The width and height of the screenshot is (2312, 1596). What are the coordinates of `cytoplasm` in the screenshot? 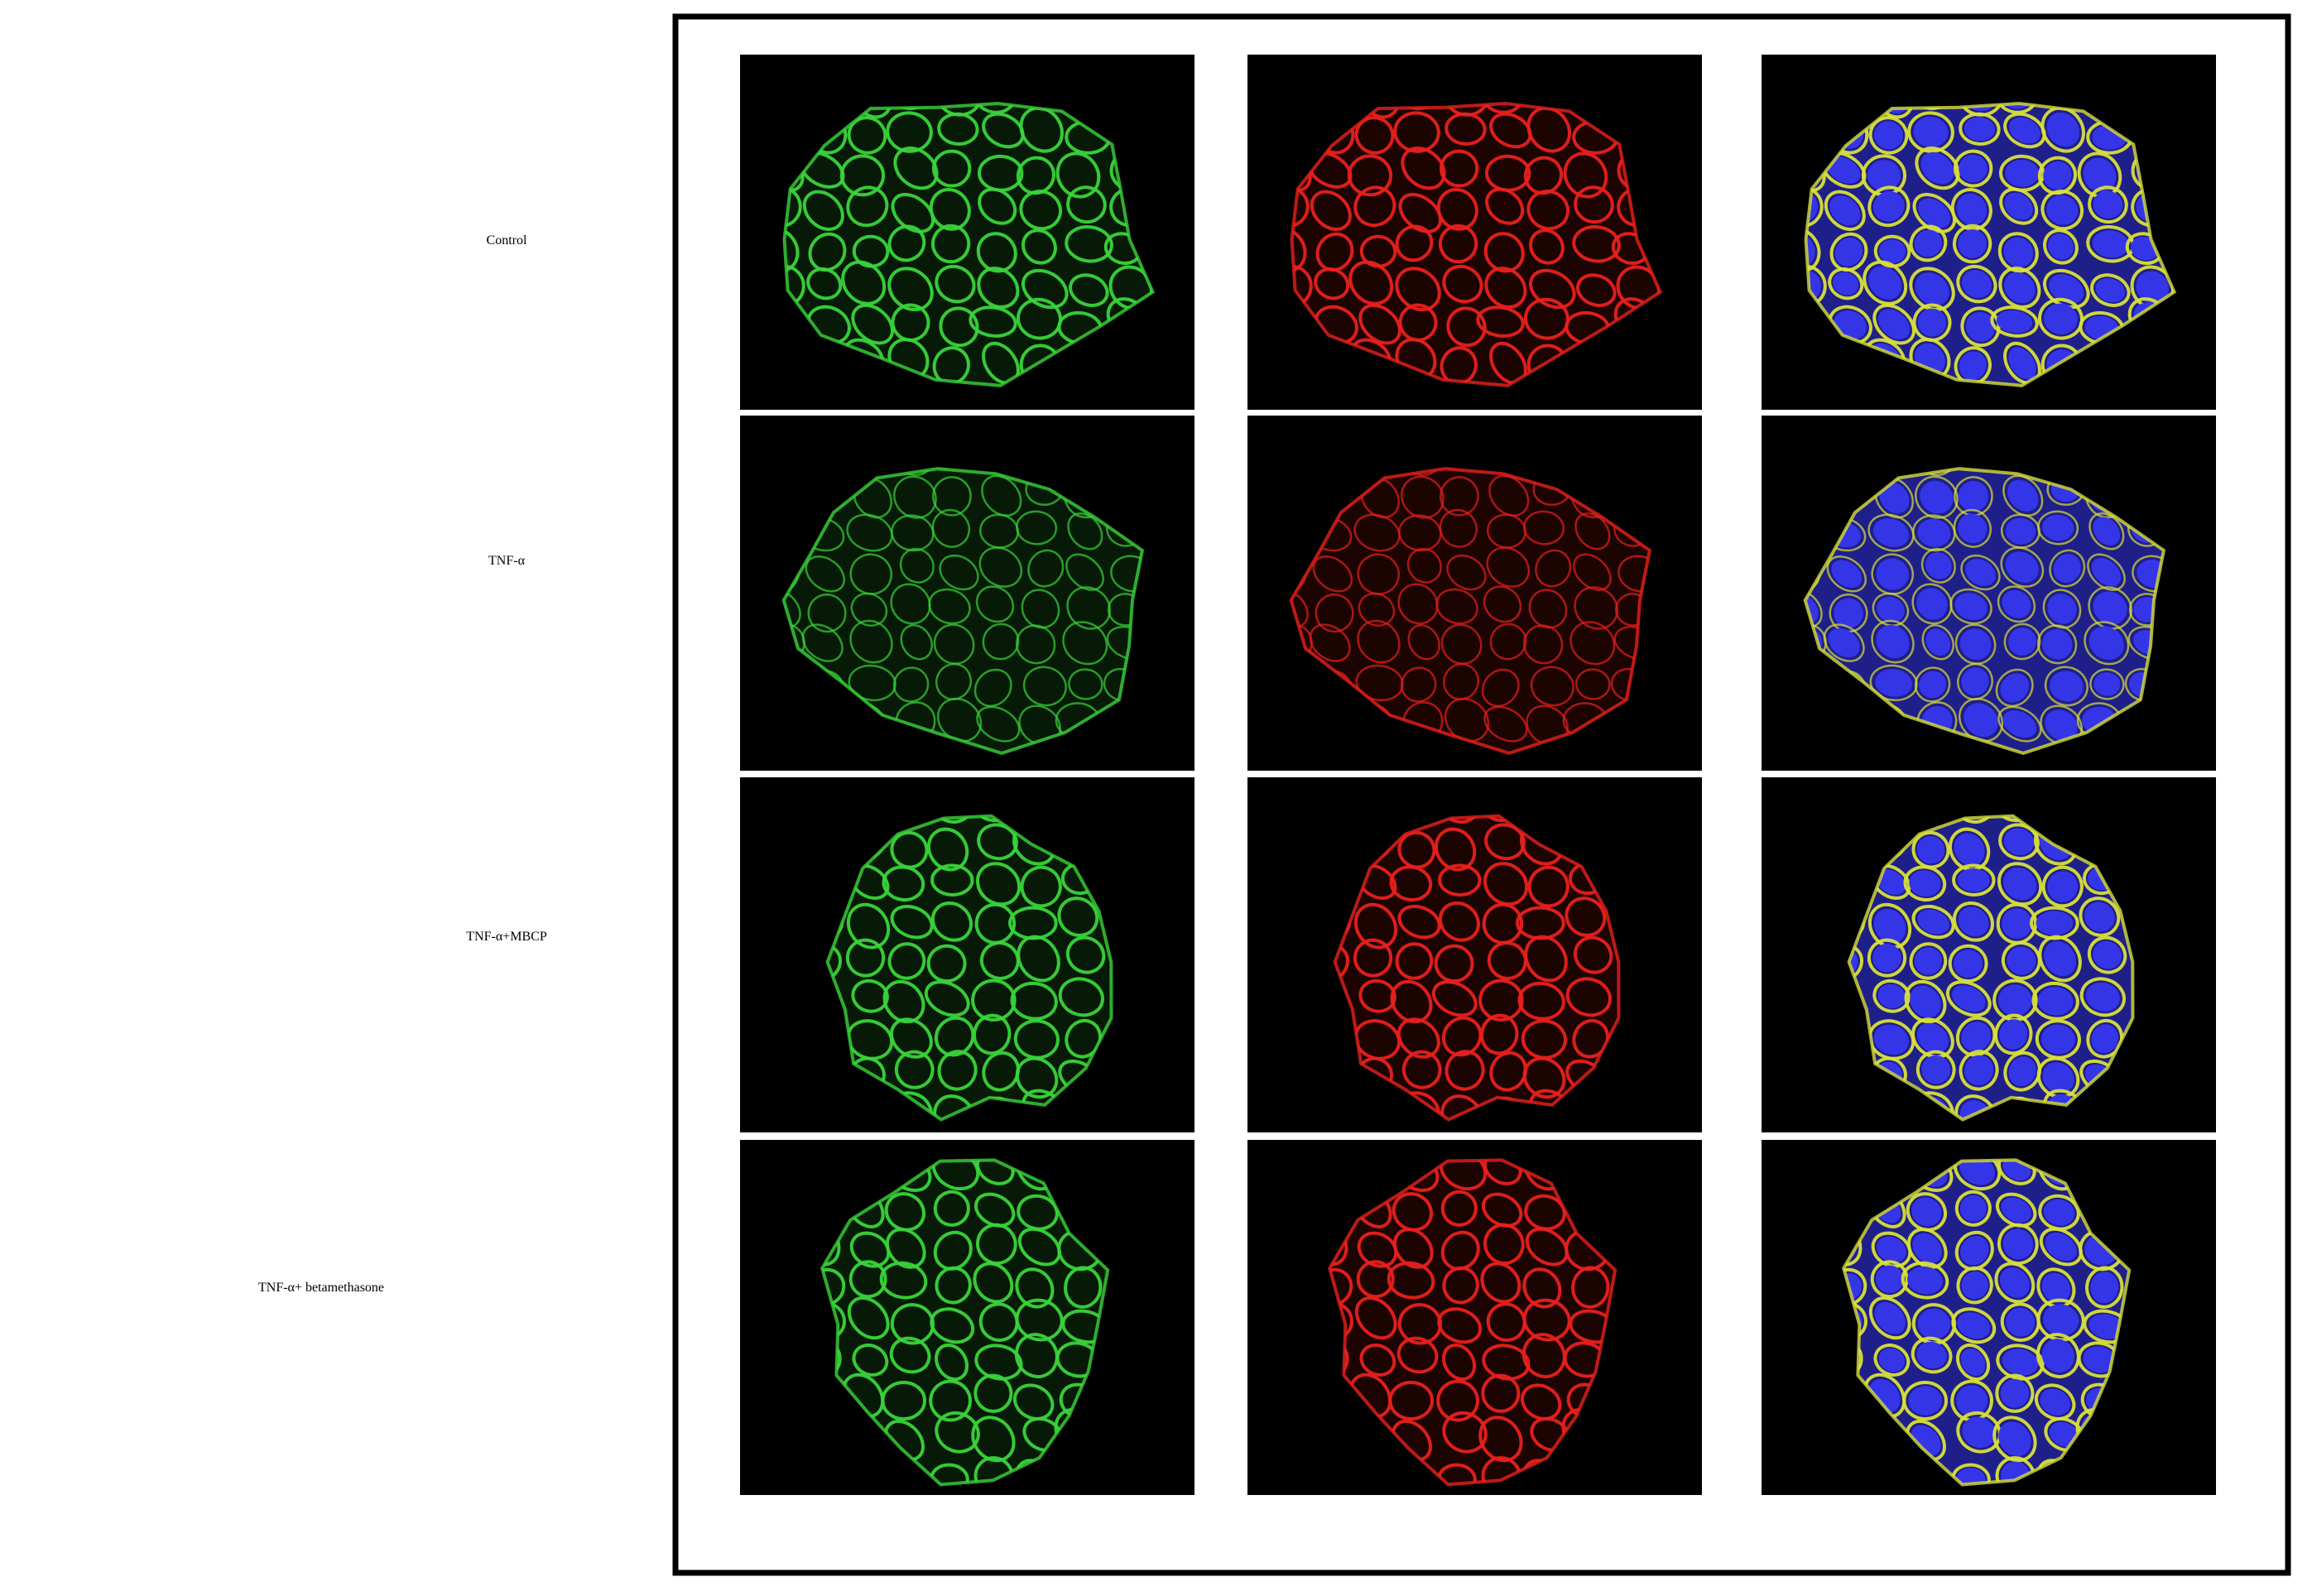 It's located at (969, 967).